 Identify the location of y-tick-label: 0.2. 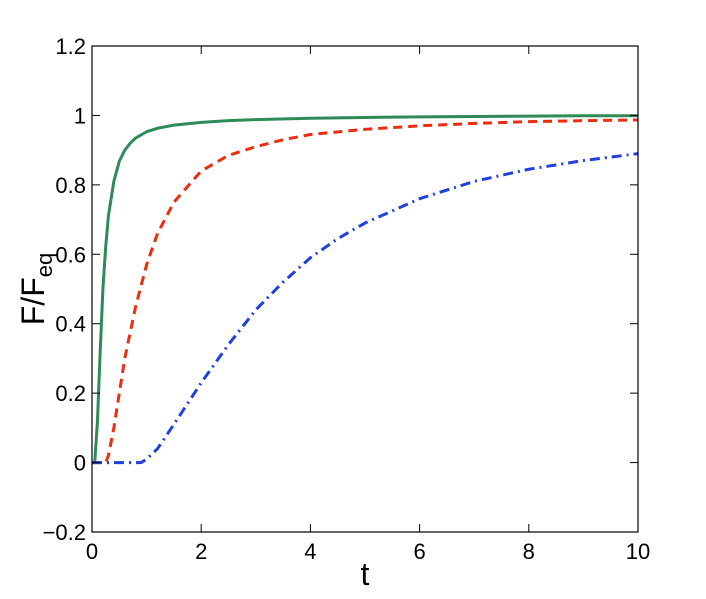
(70, 393).